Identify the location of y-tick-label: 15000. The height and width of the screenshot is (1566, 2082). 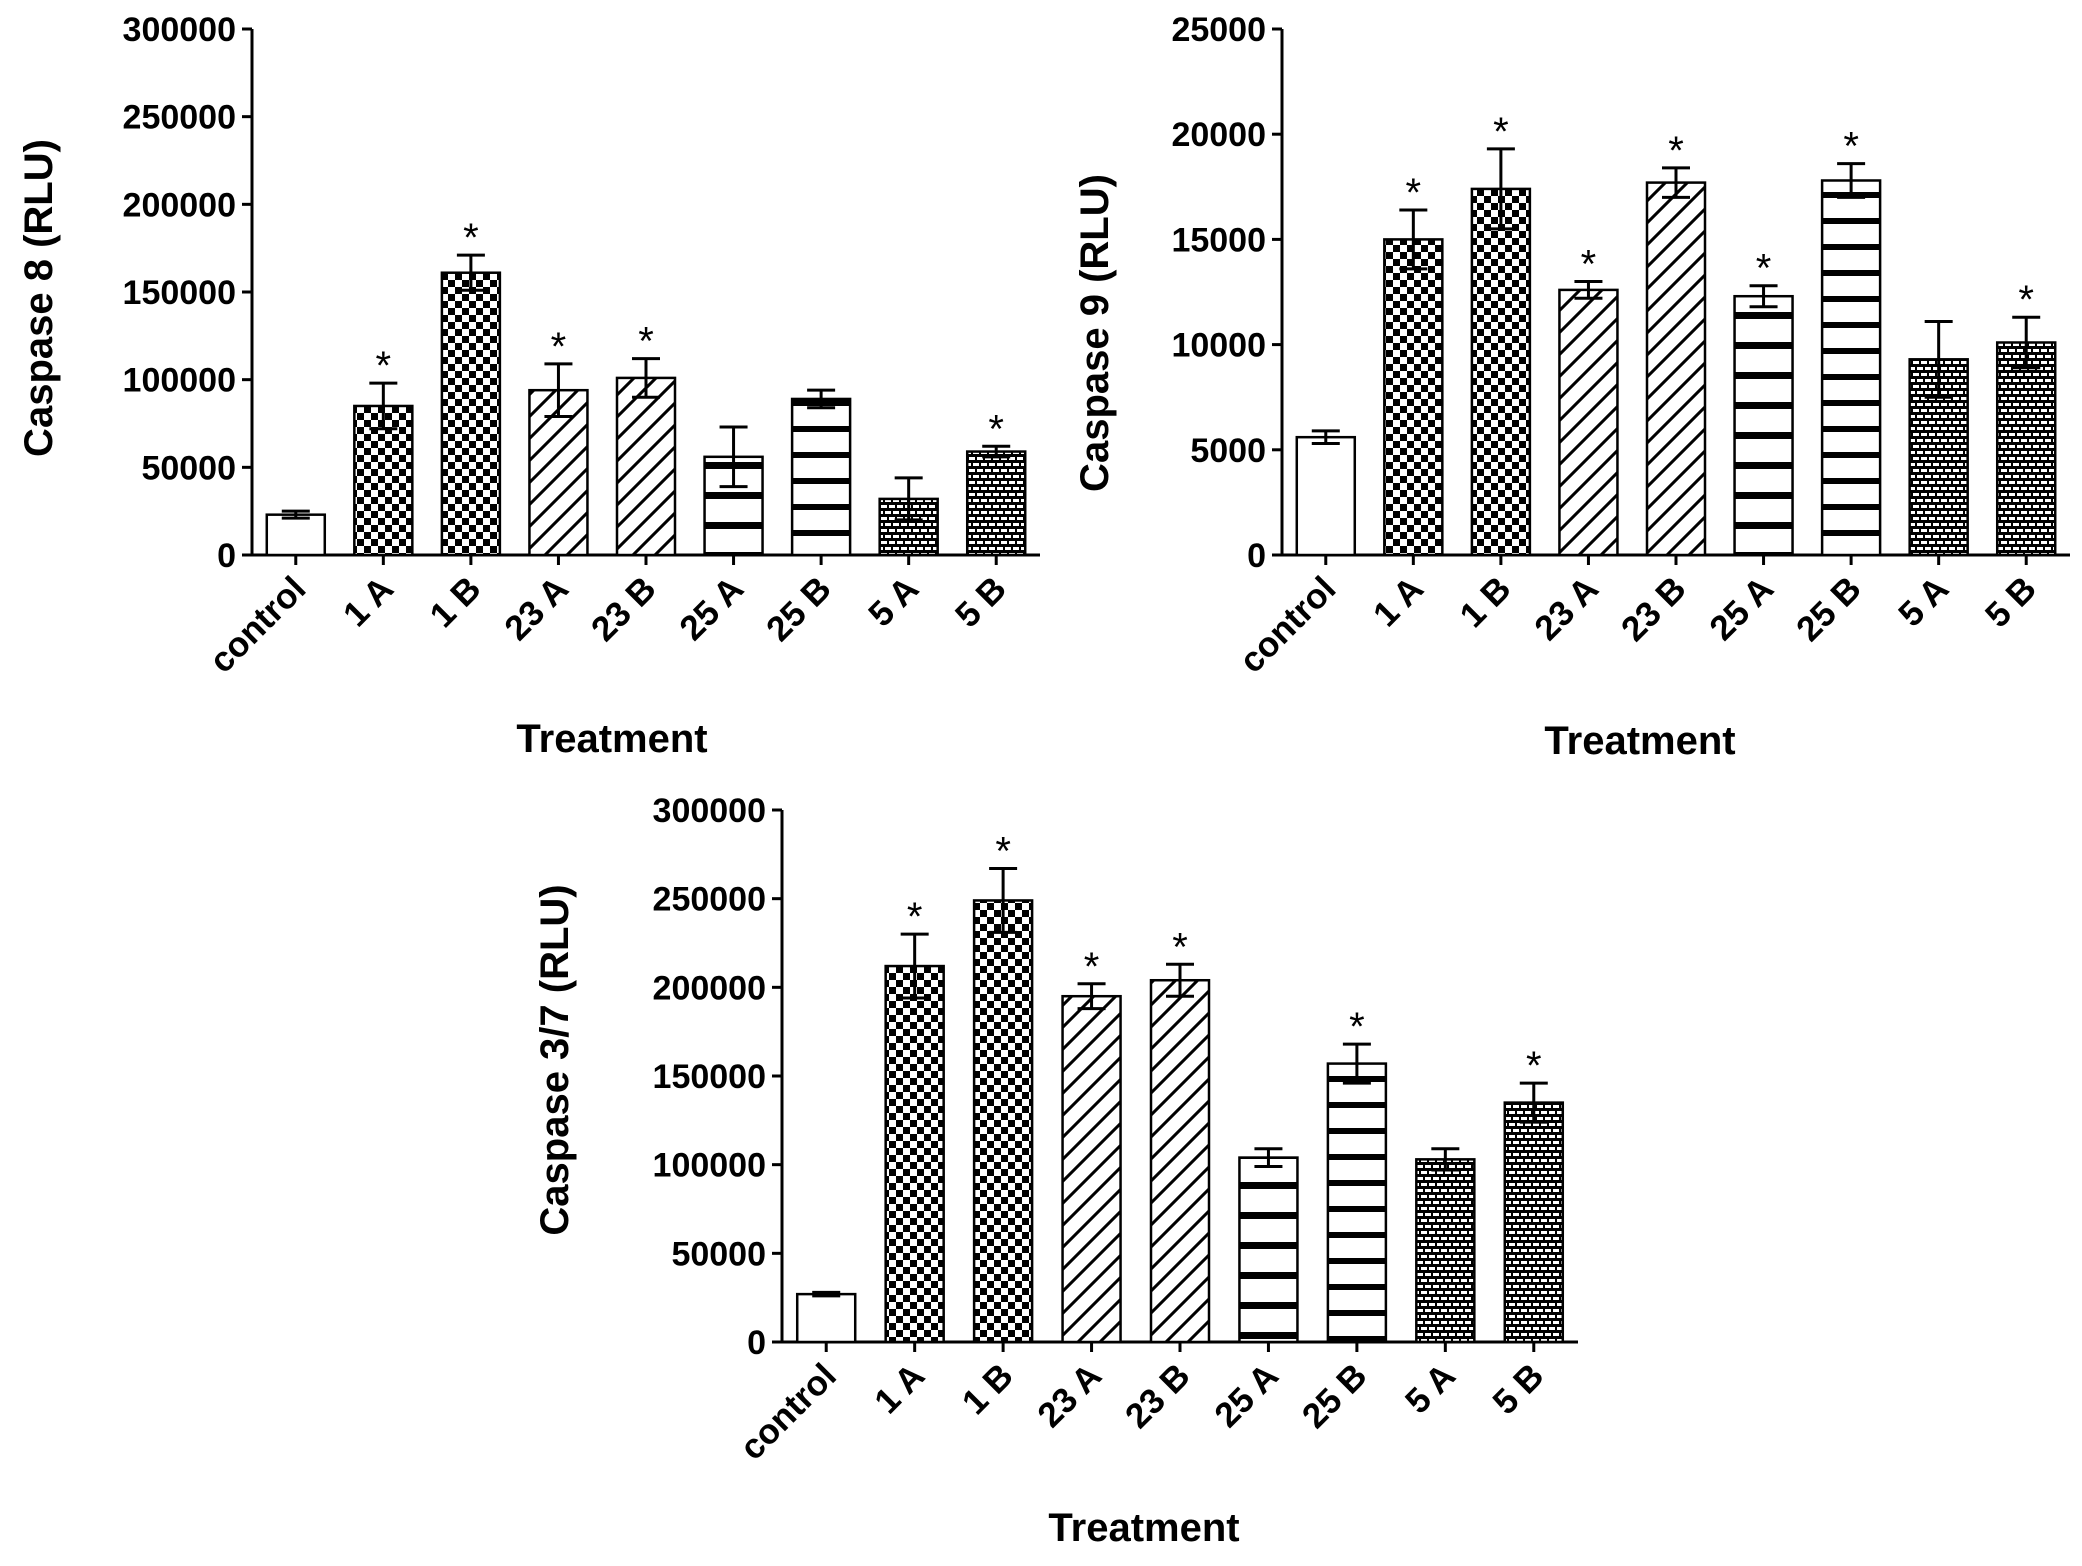
(1218, 240).